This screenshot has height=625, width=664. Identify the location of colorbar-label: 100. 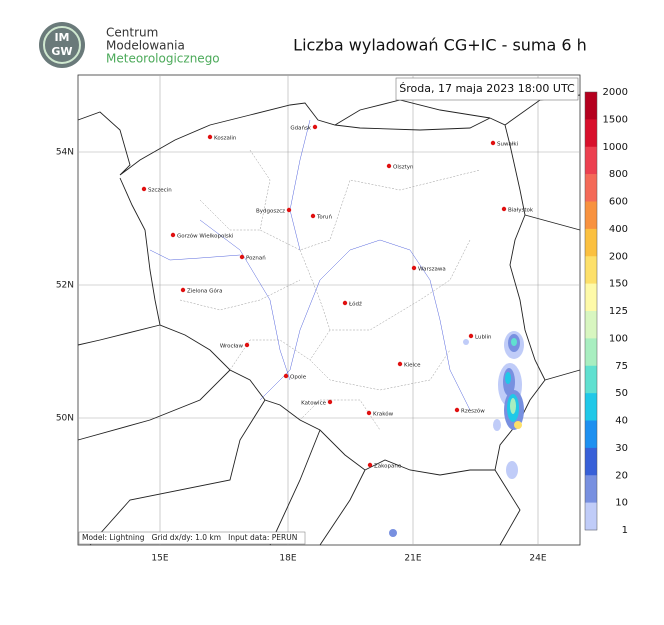
(618, 338).